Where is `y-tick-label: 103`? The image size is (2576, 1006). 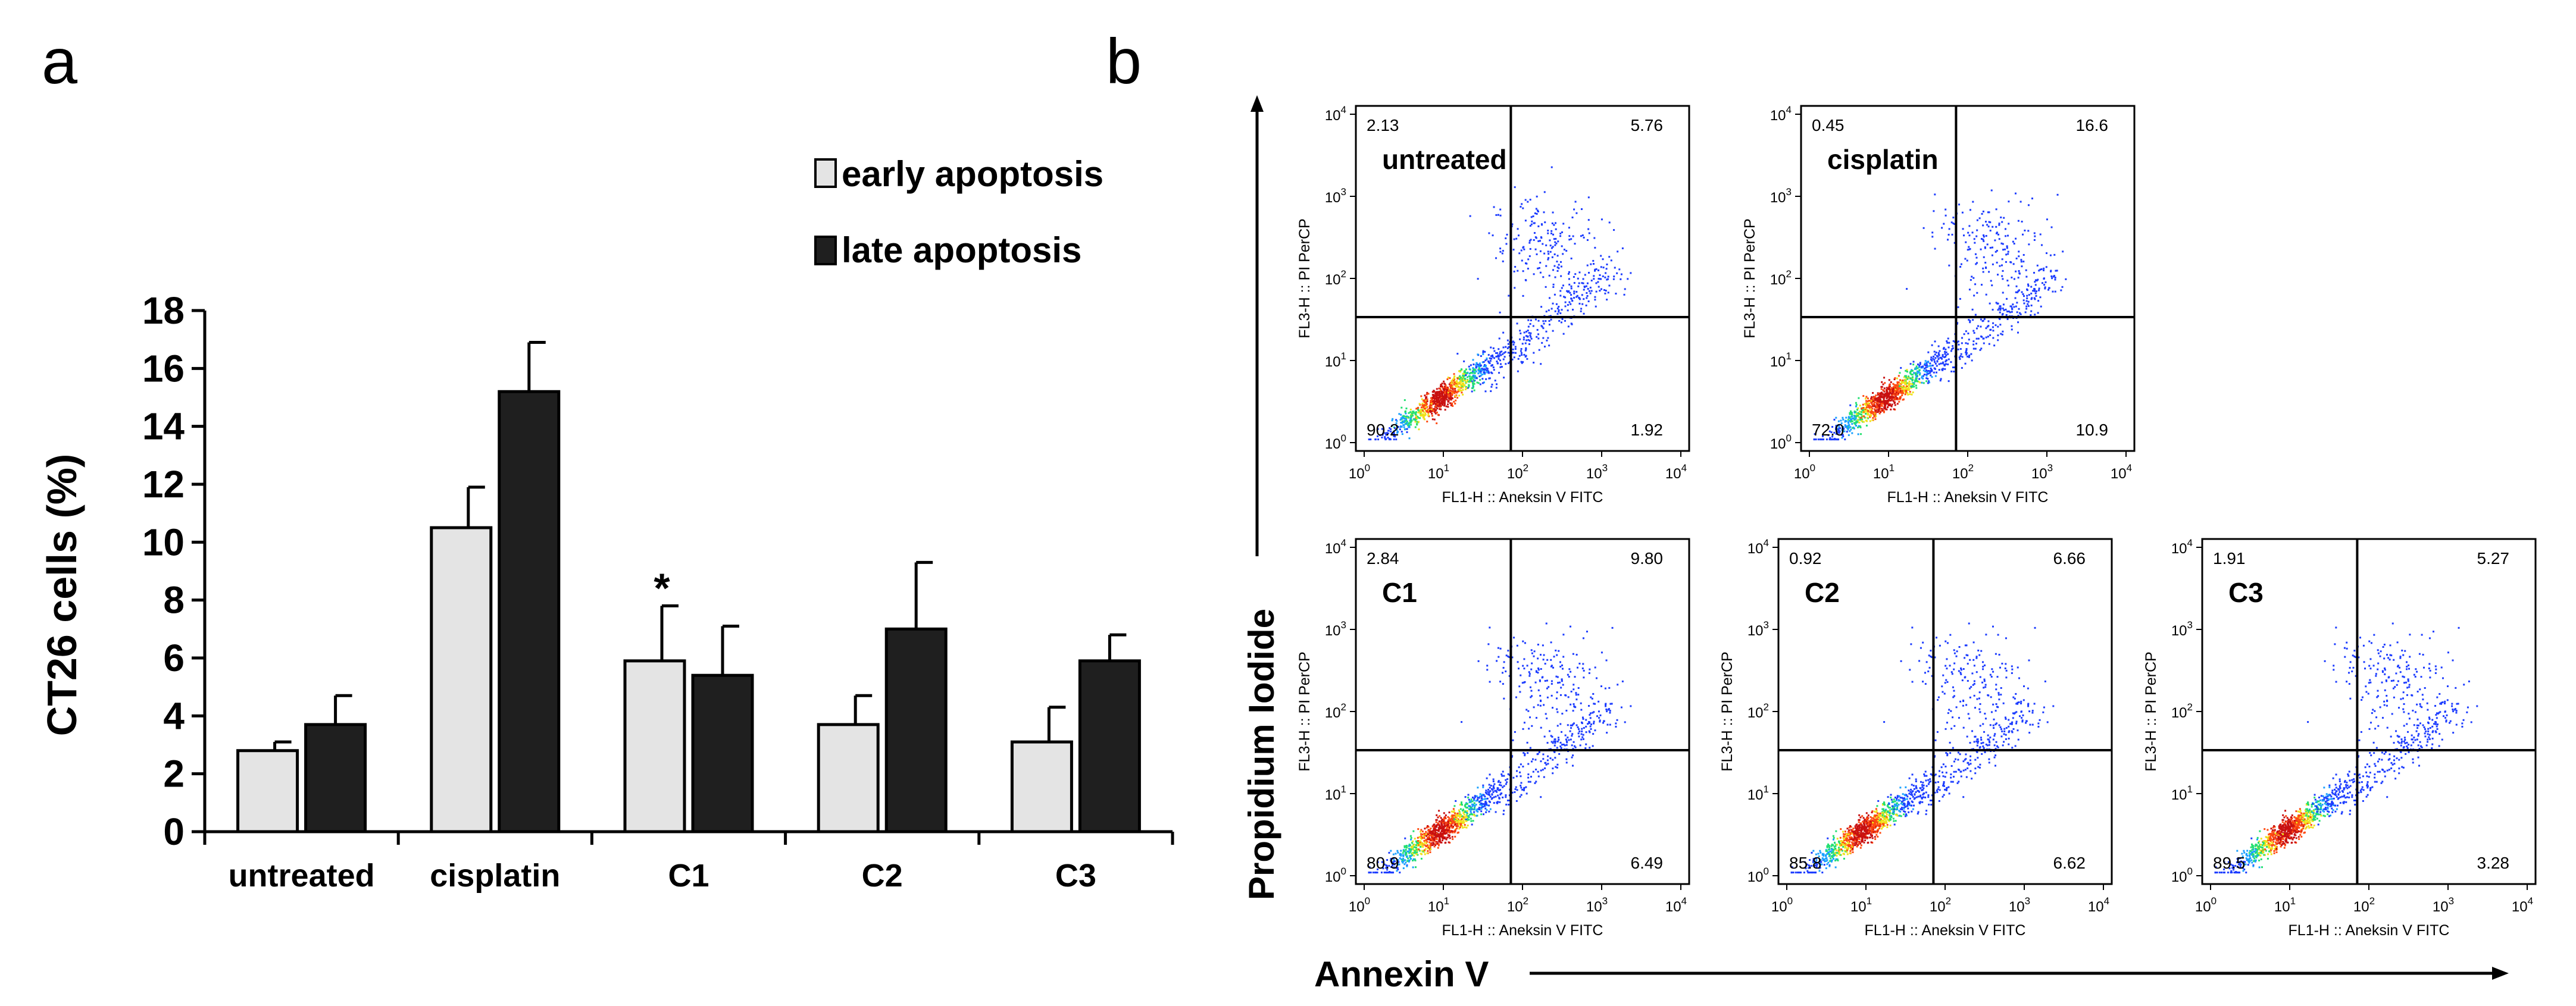 y-tick-label: 103 is located at coordinates (1335, 196).